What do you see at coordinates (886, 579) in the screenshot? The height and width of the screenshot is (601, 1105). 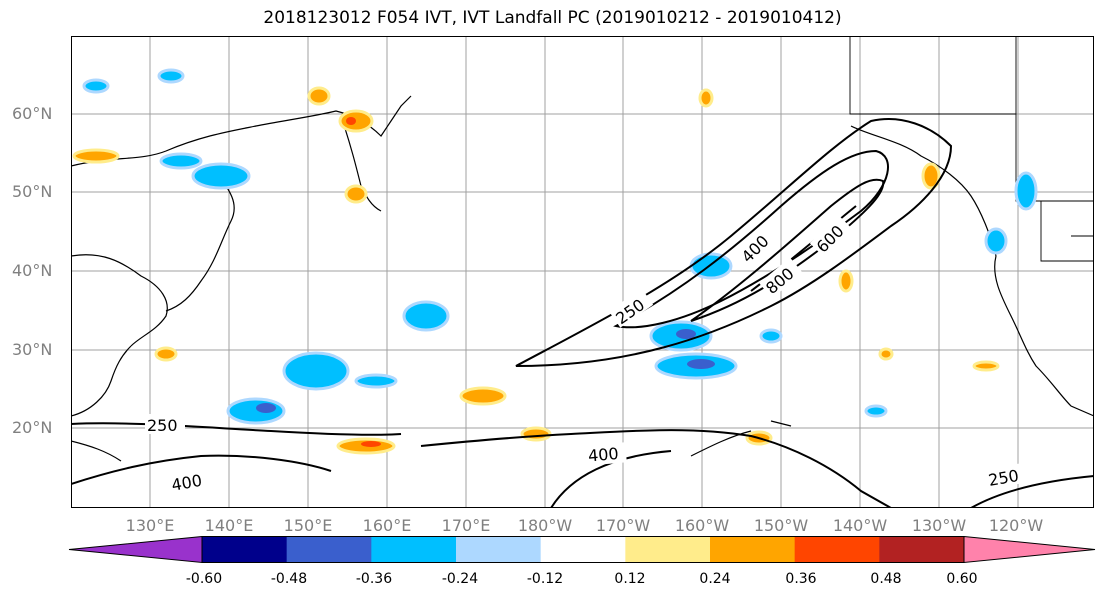 I see `colorbar-tick-label: 0.48` at bounding box center [886, 579].